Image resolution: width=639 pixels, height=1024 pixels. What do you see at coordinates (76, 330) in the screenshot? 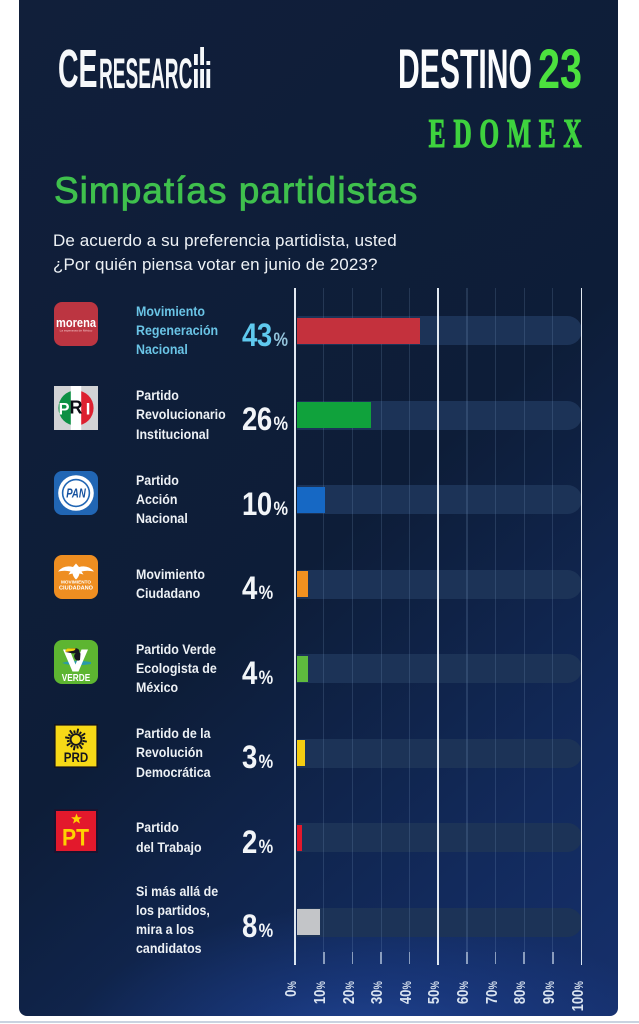
I see `svg-text: La esperanza de México` at bounding box center [76, 330].